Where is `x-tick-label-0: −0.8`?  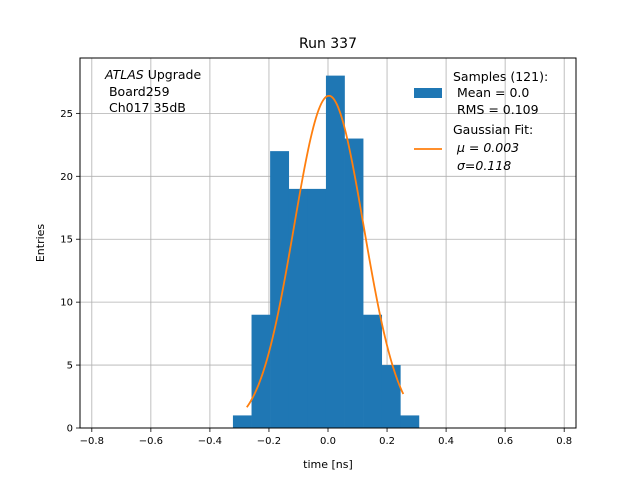 x-tick-label-0: −0.8 is located at coordinates (92, 441).